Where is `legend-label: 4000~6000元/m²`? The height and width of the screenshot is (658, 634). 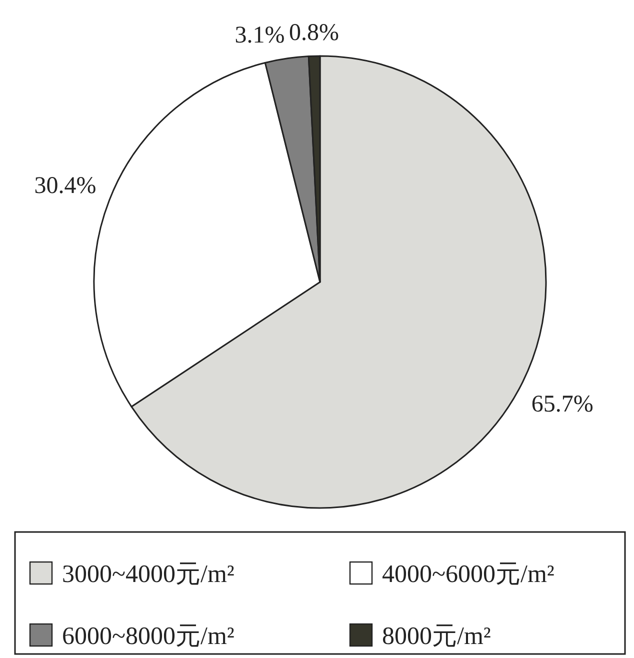 legend-label: 4000~6000元/m² is located at coordinates (468, 574).